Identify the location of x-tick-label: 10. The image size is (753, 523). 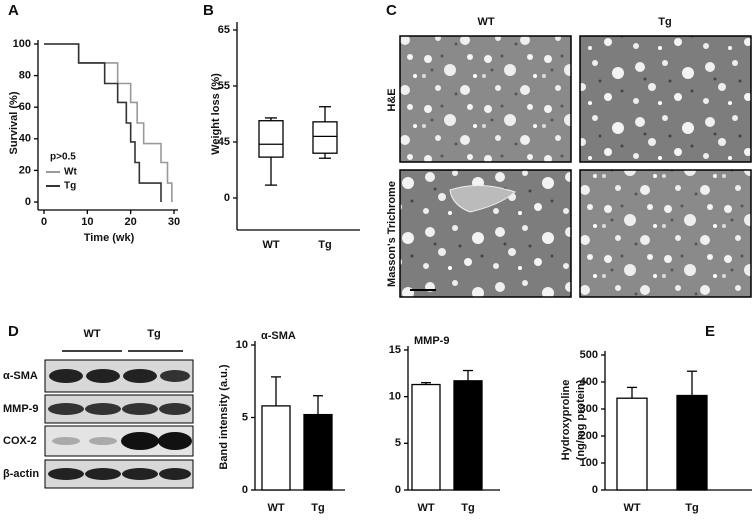
(87, 222).